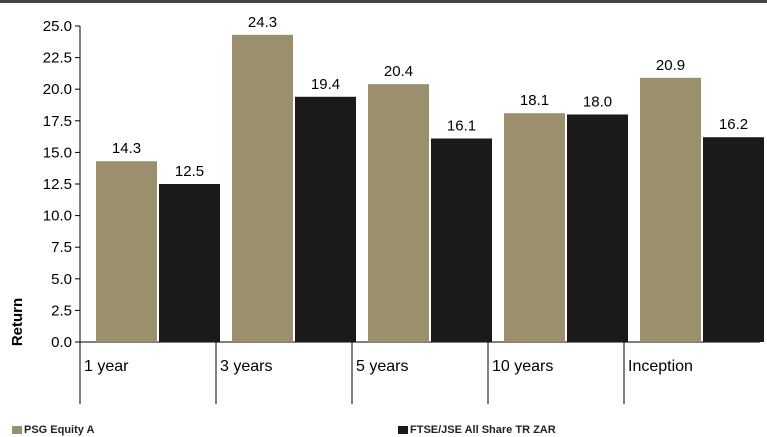  What do you see at coordinates (17, 430) in the screenshot?
I see `legend-swatch-psg` at bounding box center [17, 430].